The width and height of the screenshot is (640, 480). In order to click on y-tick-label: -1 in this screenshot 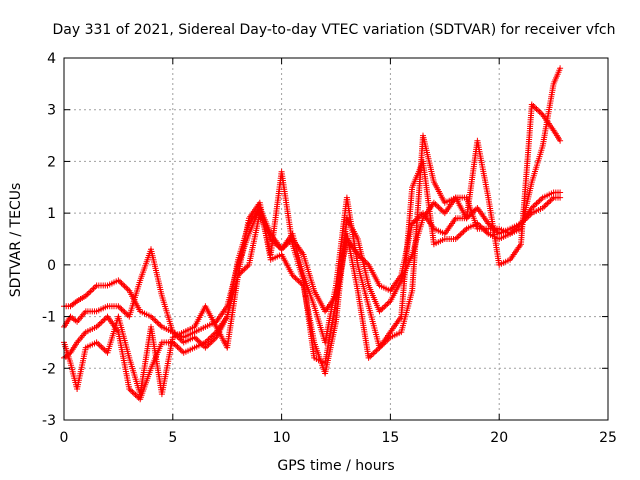, I will do `click(49, 318)`.